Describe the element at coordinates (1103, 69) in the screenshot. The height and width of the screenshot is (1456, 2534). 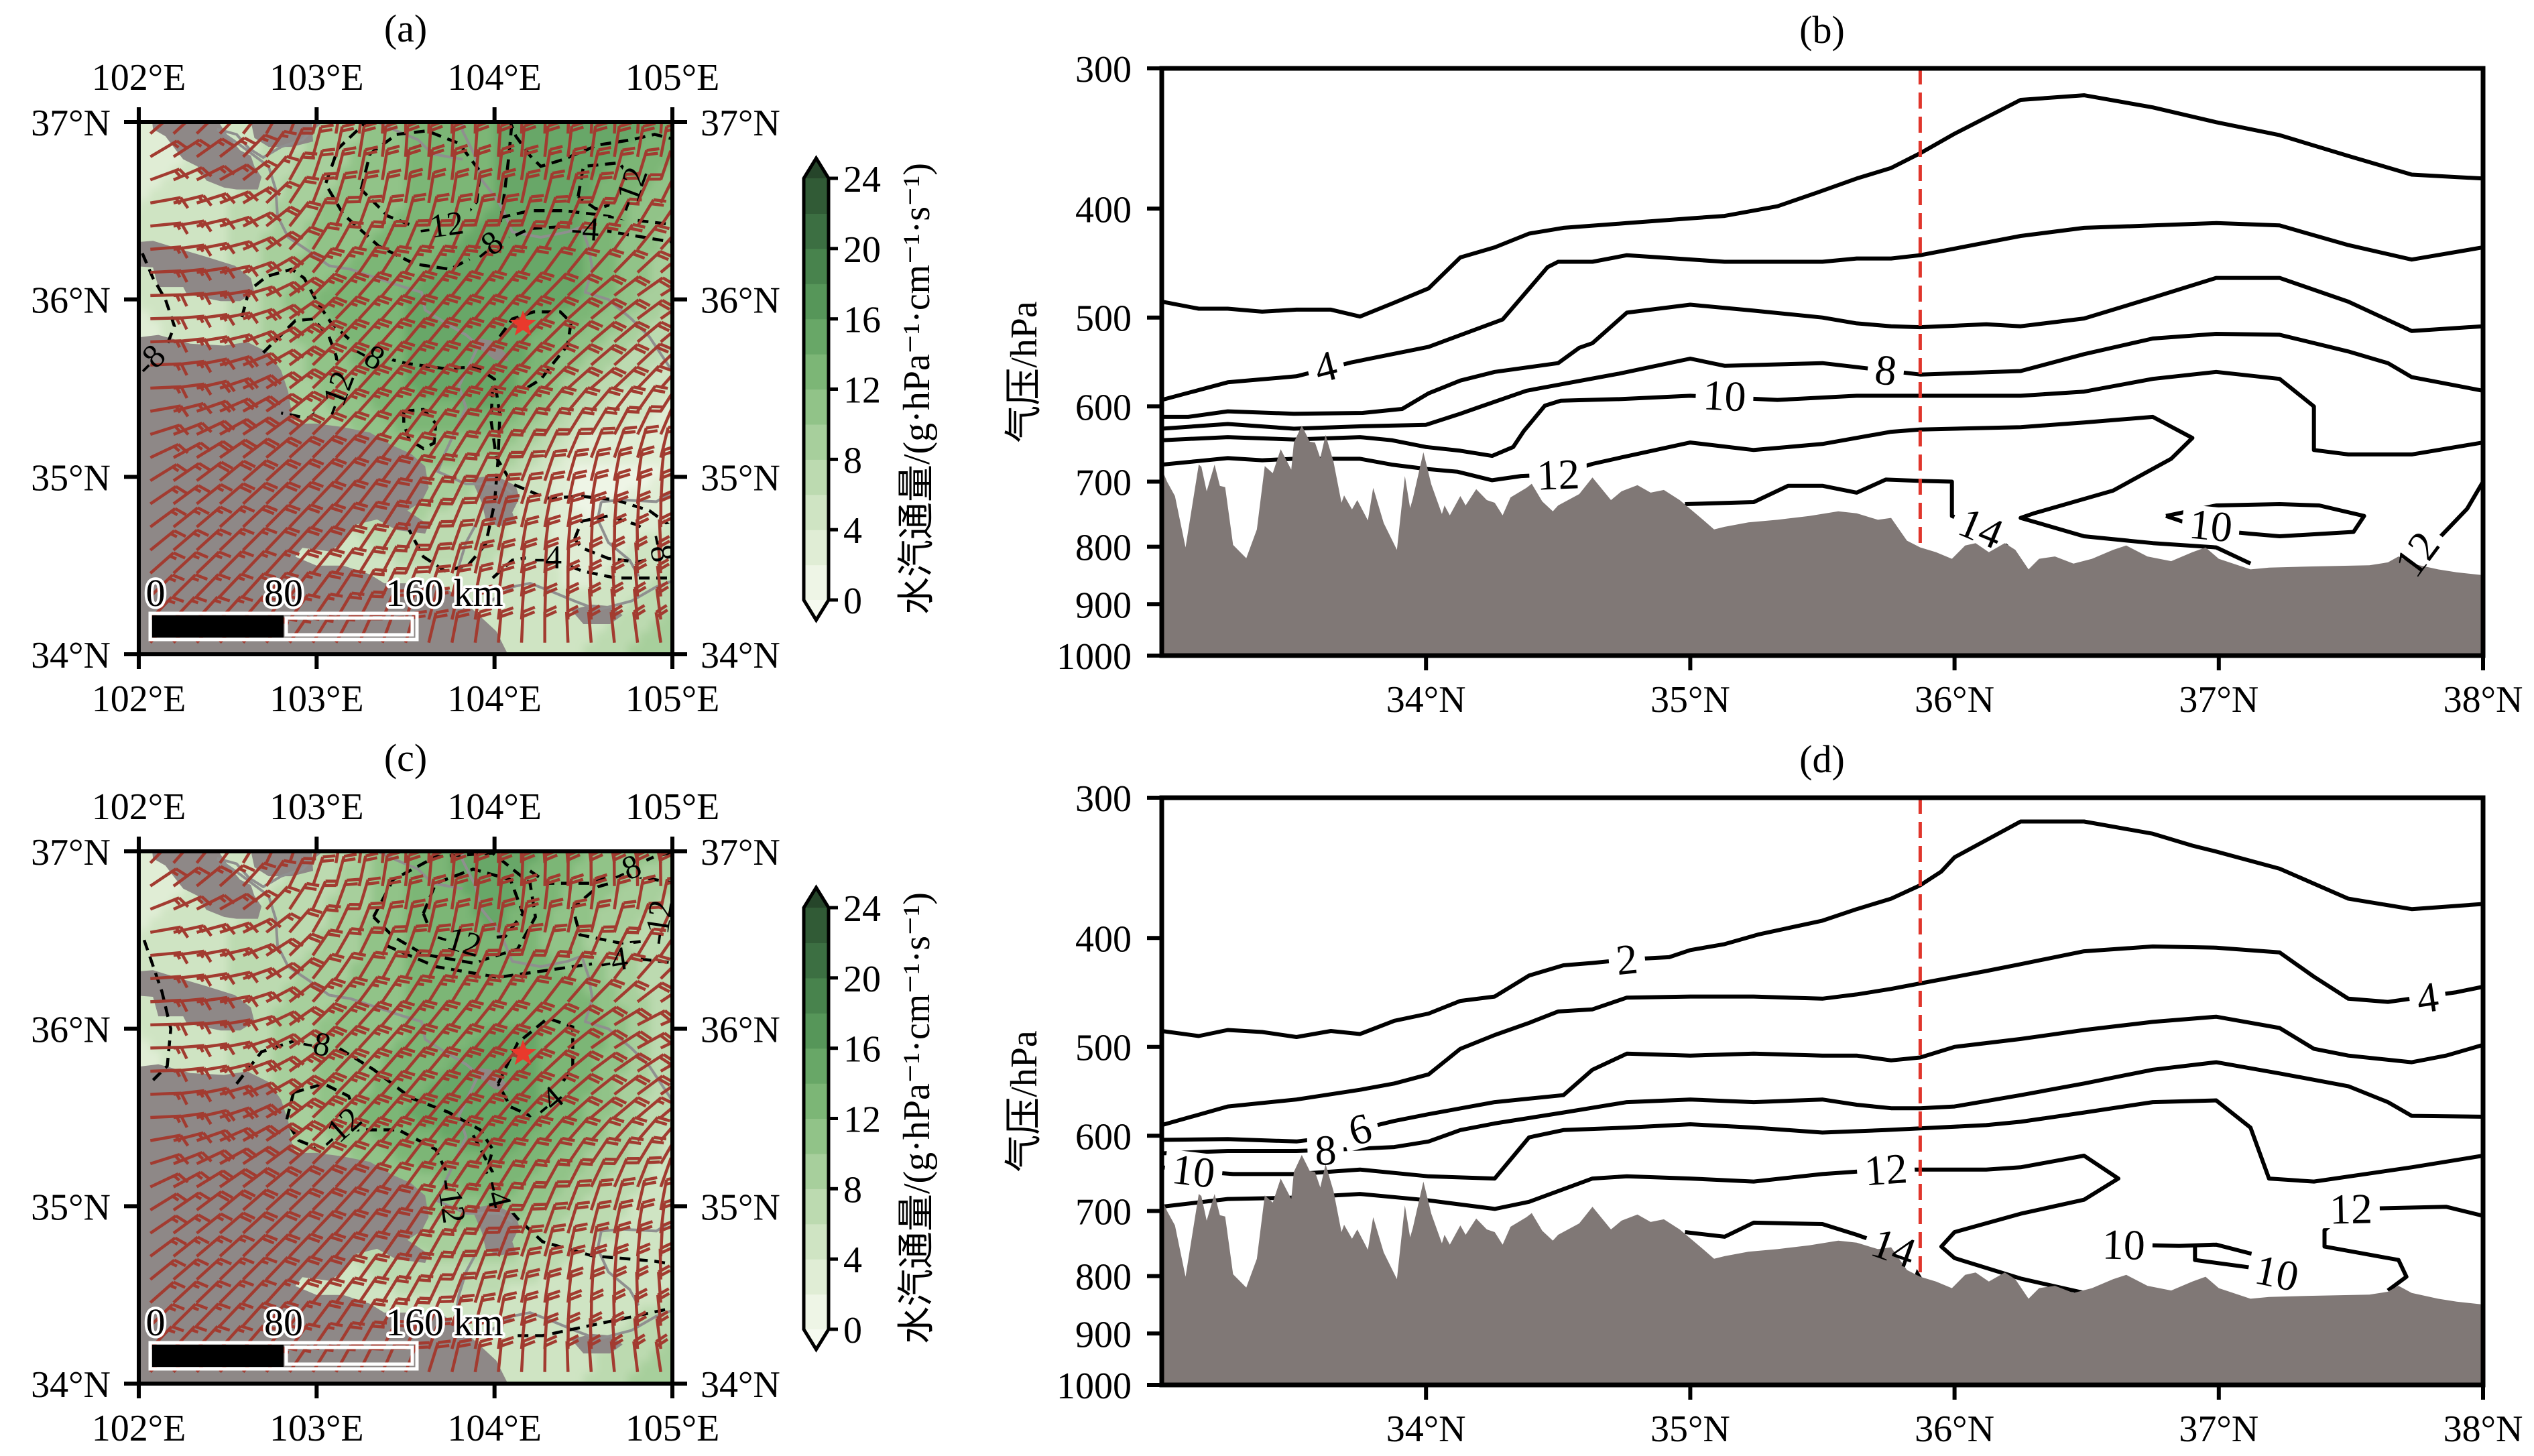
I see `y-tick-label: 300` at that location.